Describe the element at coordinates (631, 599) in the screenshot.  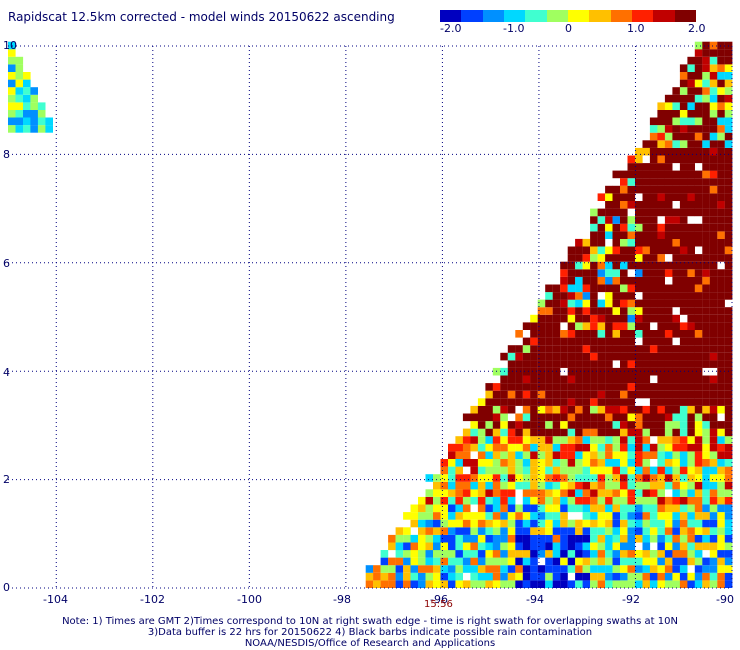
I see `lon-tick: -92` at that location.